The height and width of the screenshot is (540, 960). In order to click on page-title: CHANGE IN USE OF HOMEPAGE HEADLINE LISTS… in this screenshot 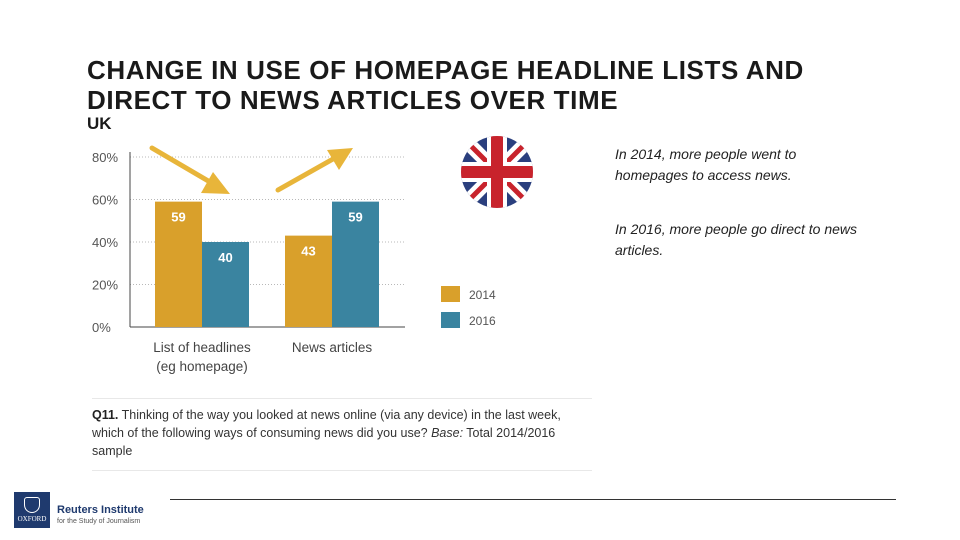, I will do `click(445, 85)`.